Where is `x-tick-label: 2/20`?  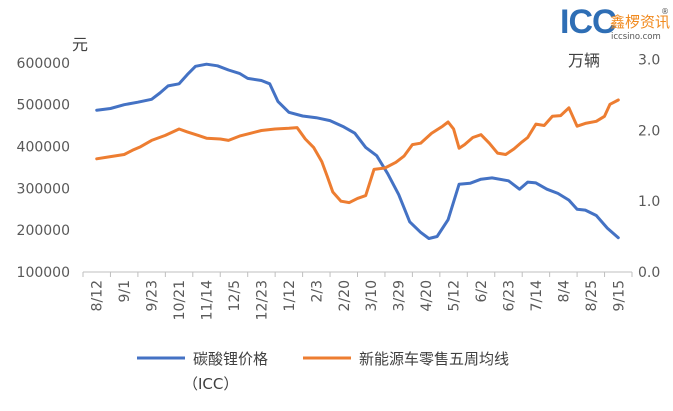
x-tick-label: 2/20 is located at coordinates (345, 295).